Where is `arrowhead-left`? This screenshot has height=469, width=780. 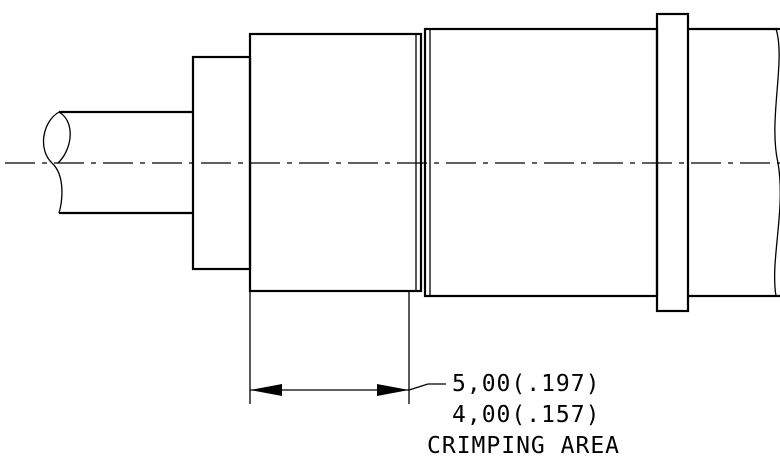
arrowhead-left is located at coordinates (266, 390).